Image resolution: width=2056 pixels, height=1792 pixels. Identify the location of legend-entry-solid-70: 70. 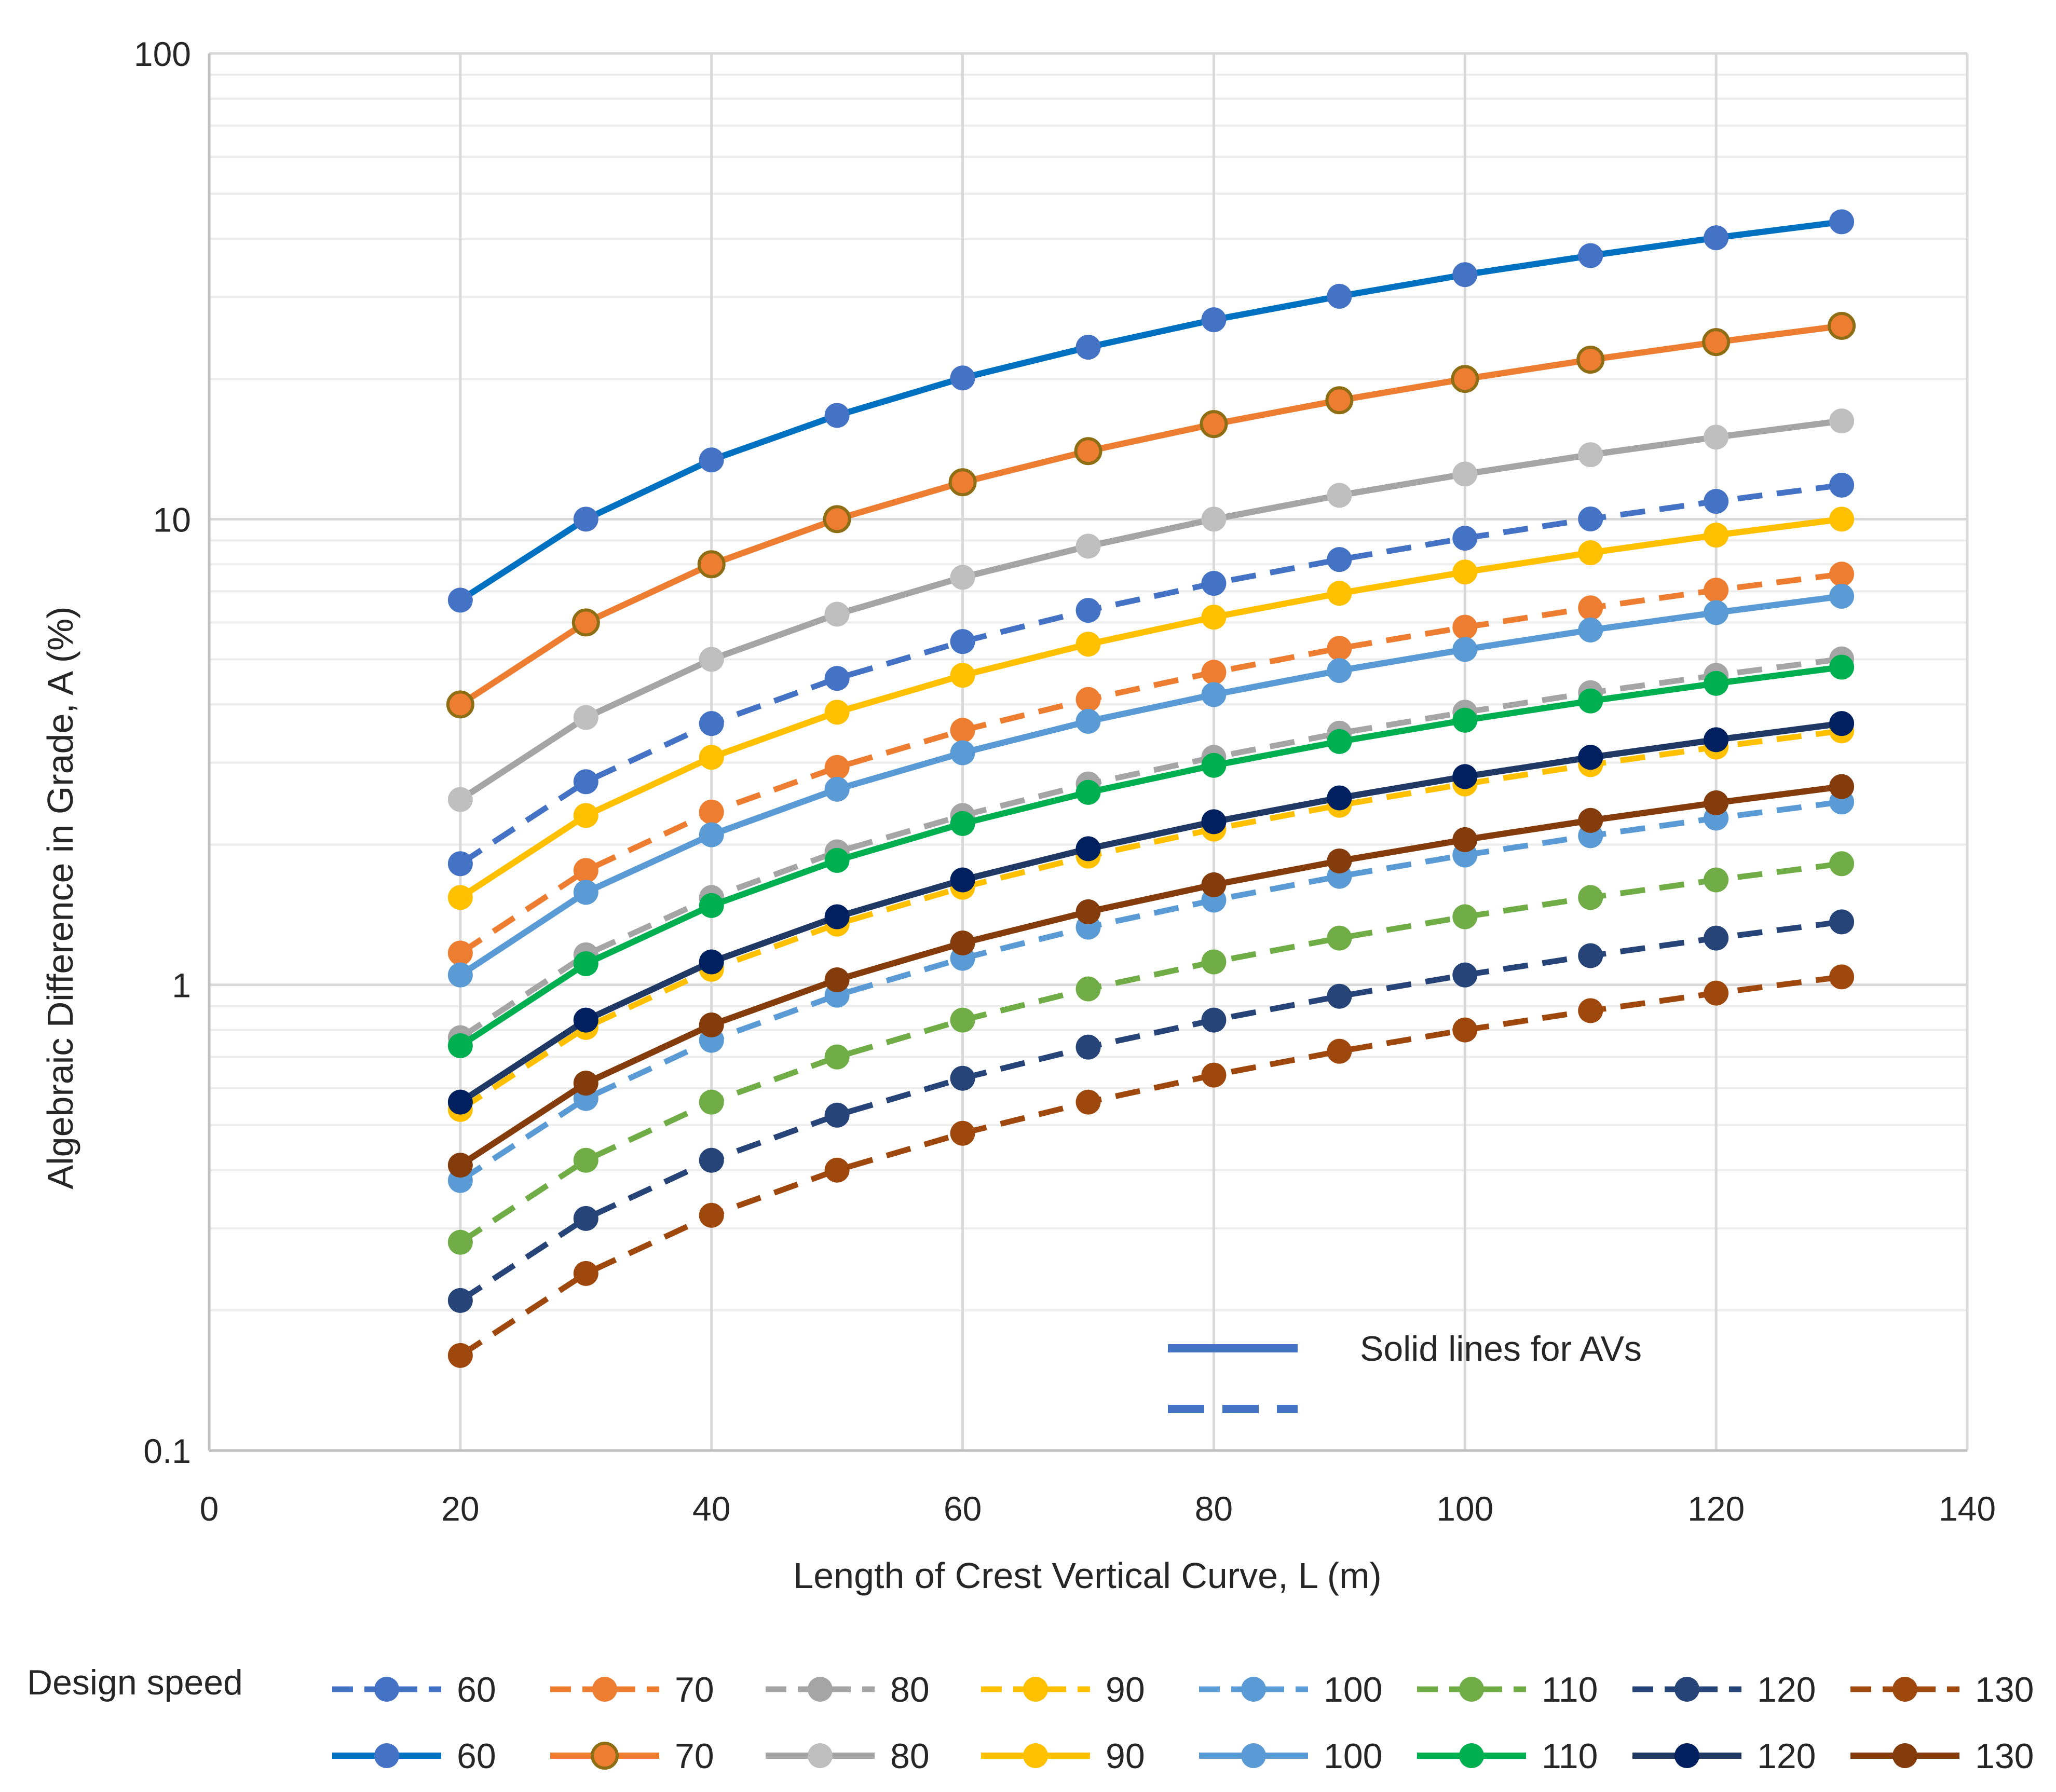
(632, 1756).